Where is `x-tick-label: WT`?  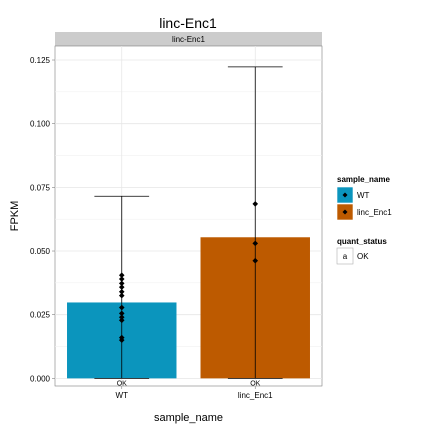 x-tick-label: WT is located at coordinates (122, 395).